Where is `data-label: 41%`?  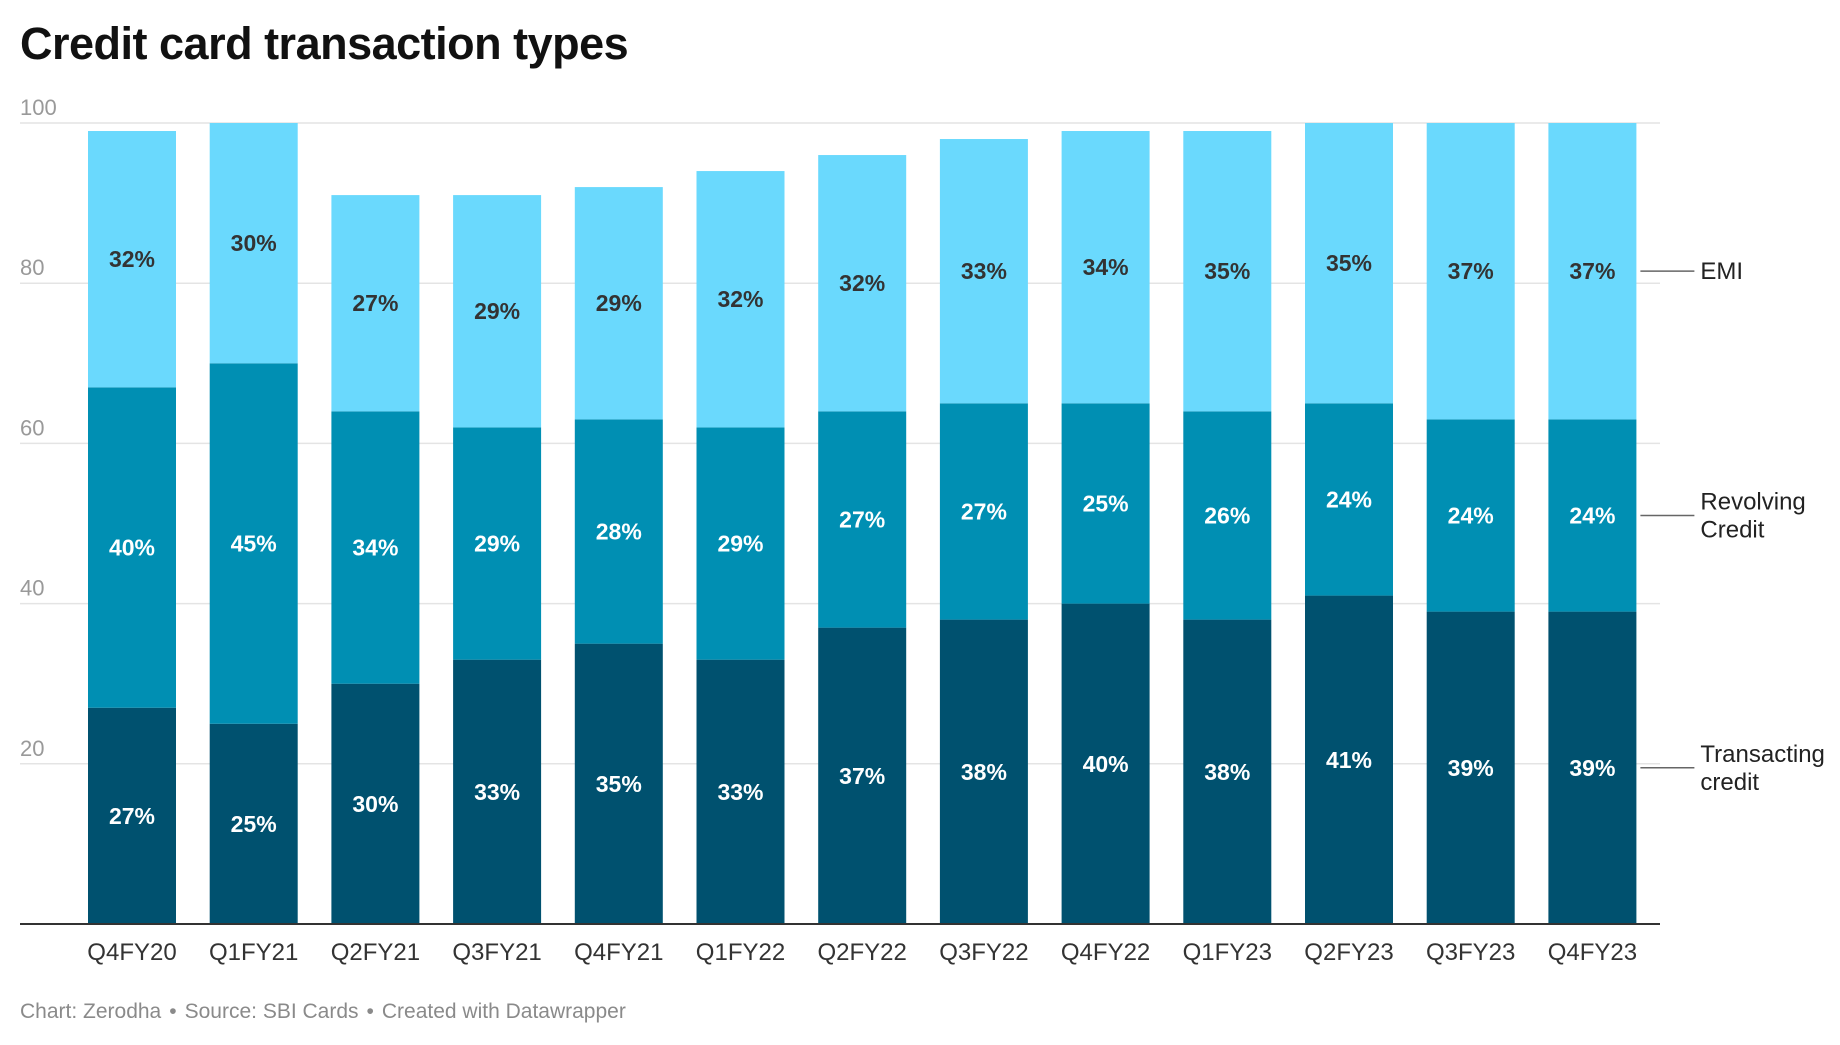
data-label: 41% is located at coordinates (1349, 760).